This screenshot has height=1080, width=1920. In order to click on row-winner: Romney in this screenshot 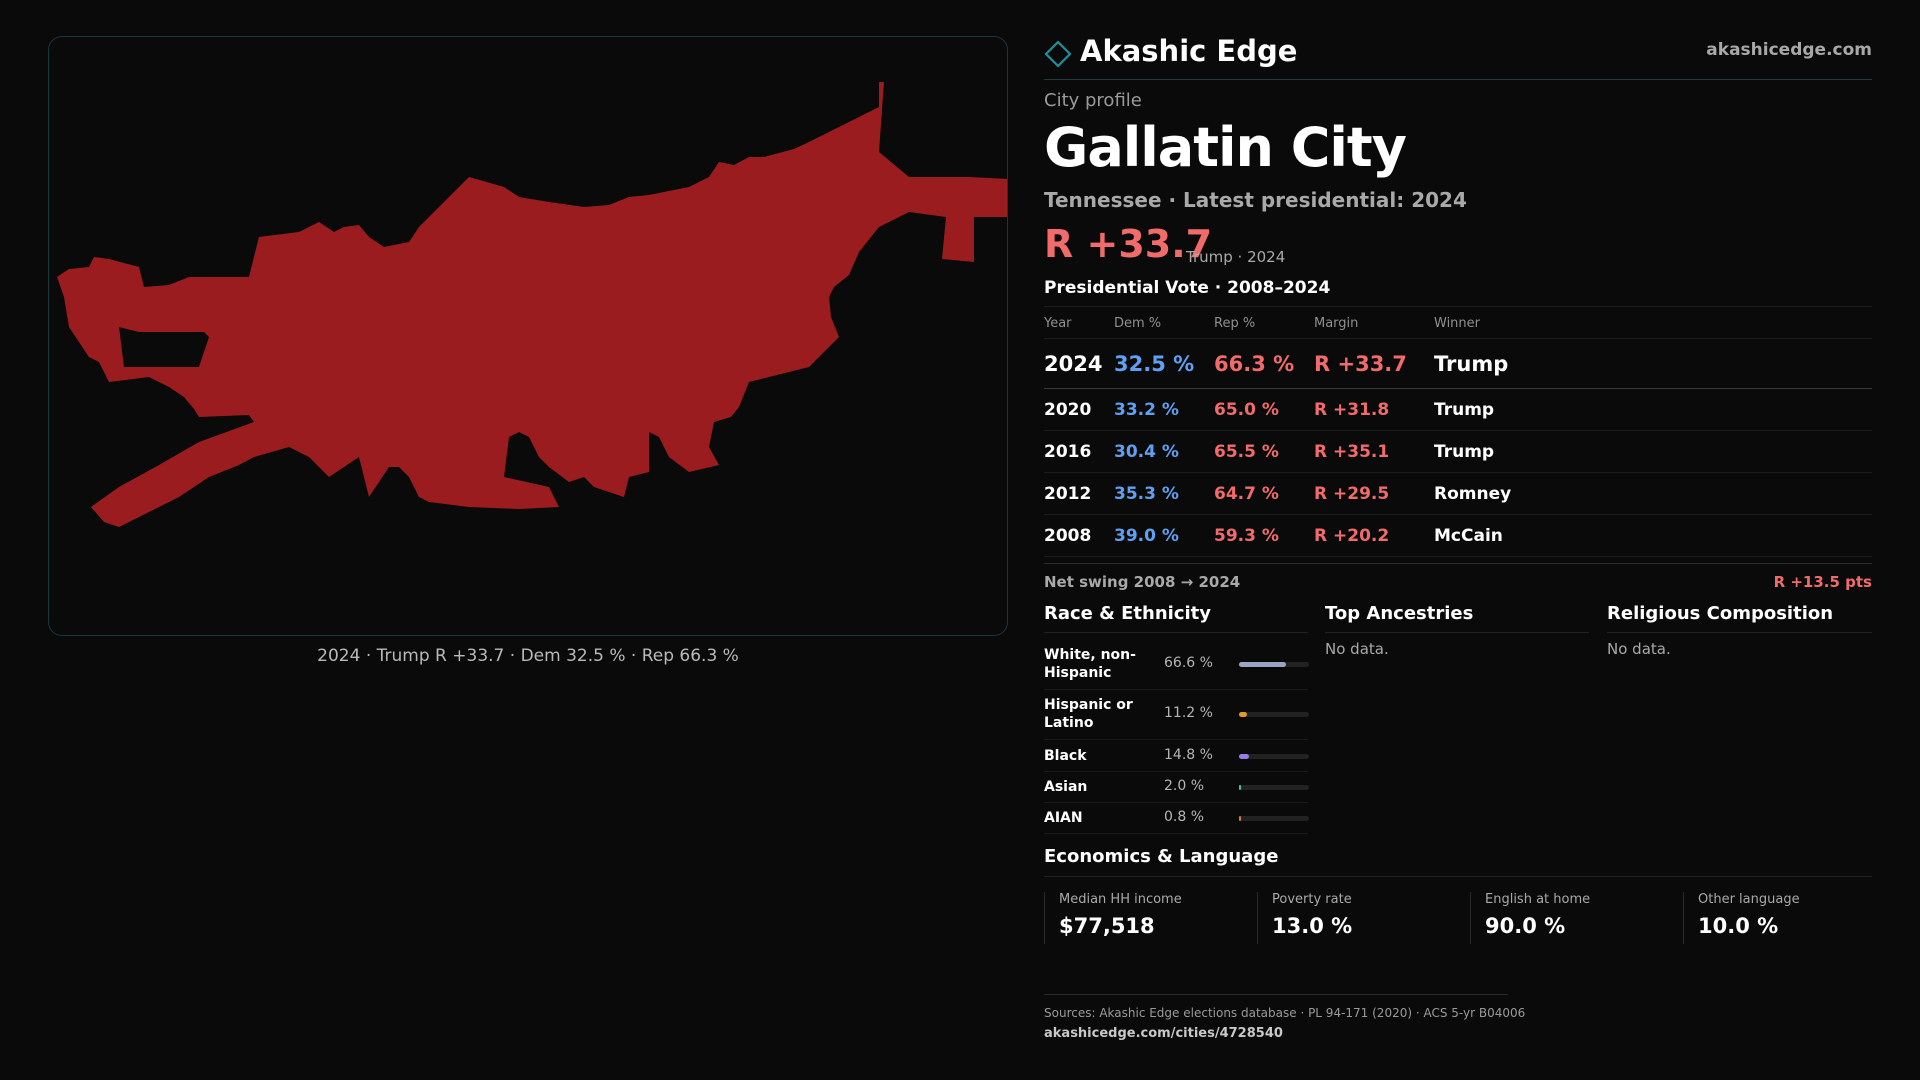, I will do `click(1473, 494)`.